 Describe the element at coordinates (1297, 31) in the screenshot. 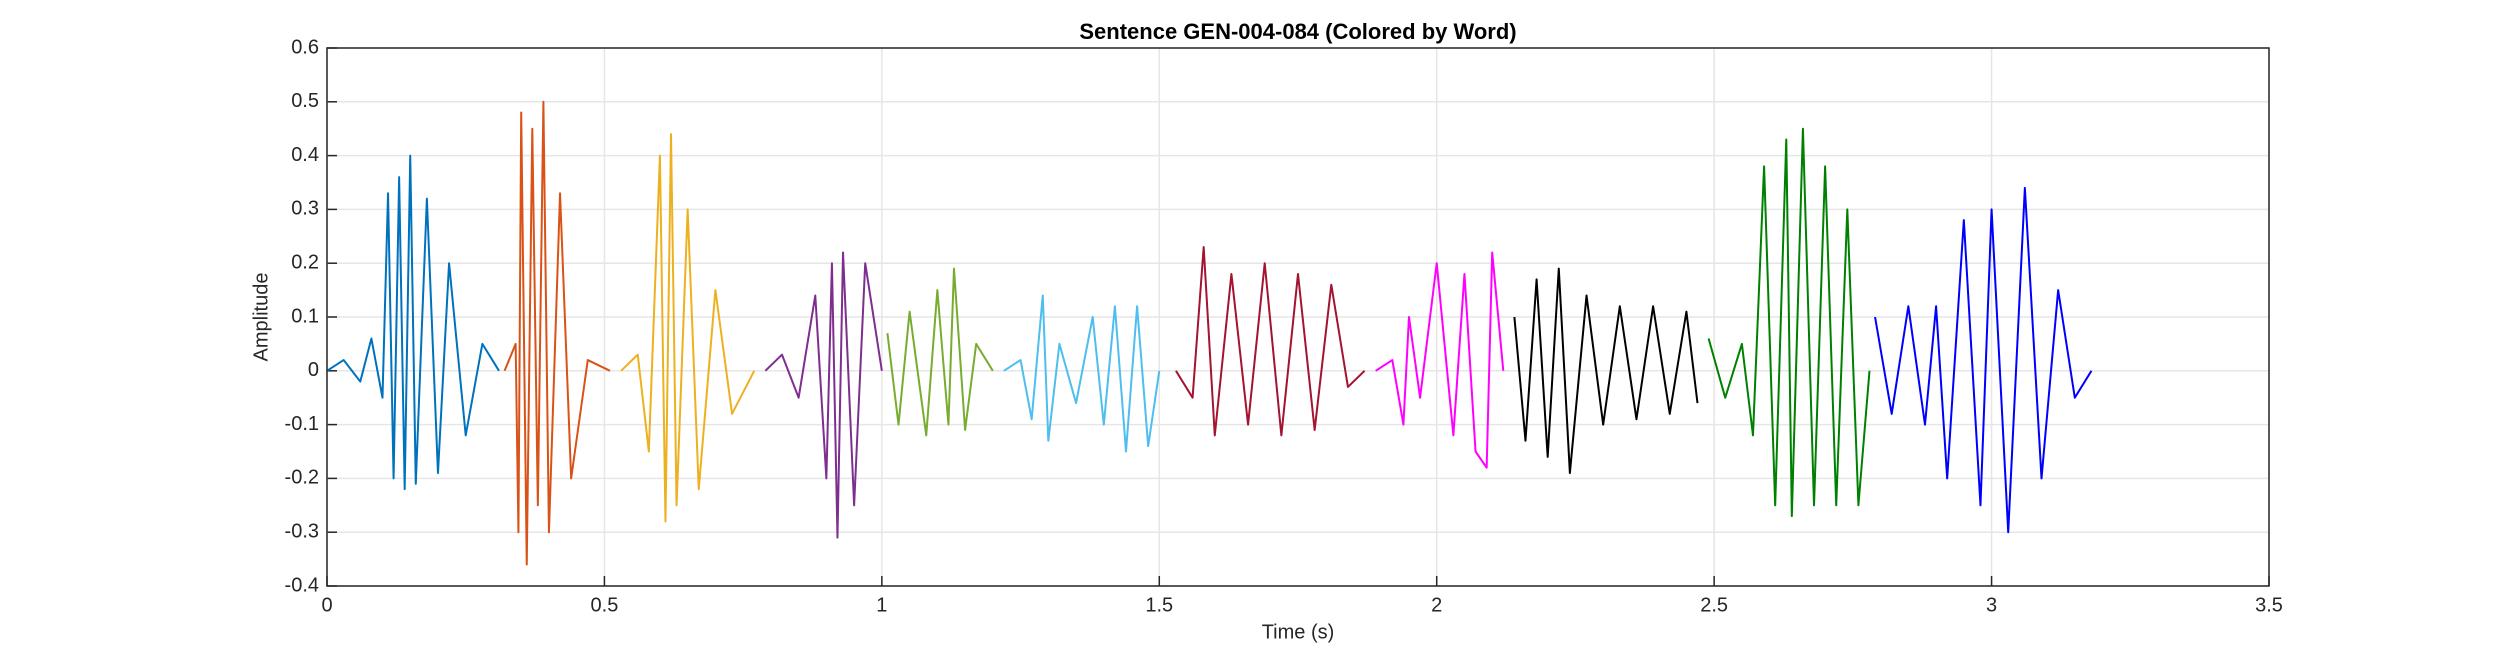

I see `chart-title: Sentence GEN-004-084 (Colored by Word)` at that location.